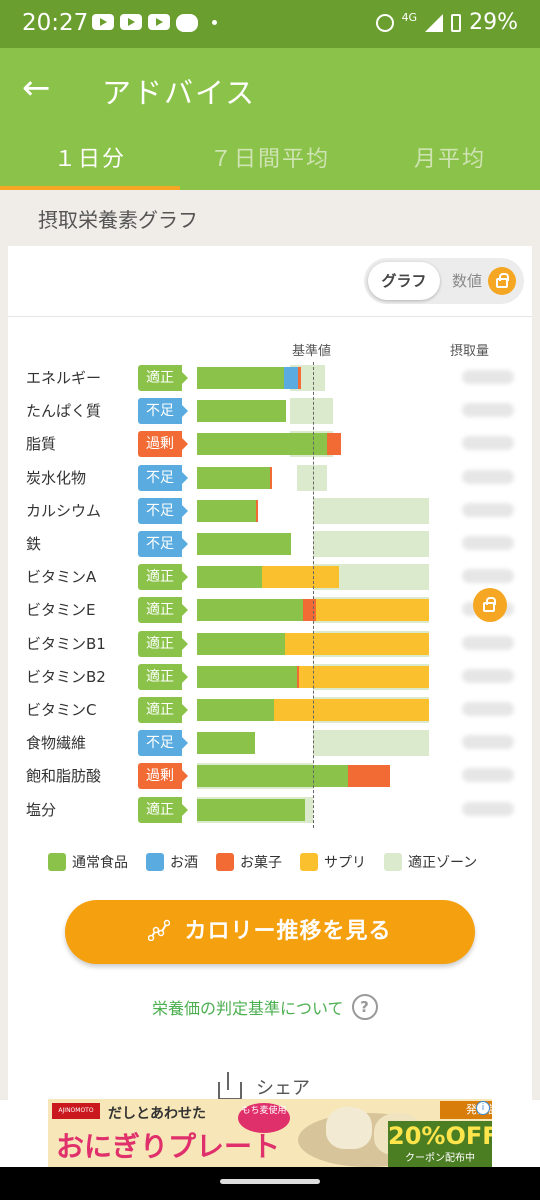 This screenshot has width=540, height=1200. I want to click on ad-discount-sub: クーポン配布中, so click(440, 1158).